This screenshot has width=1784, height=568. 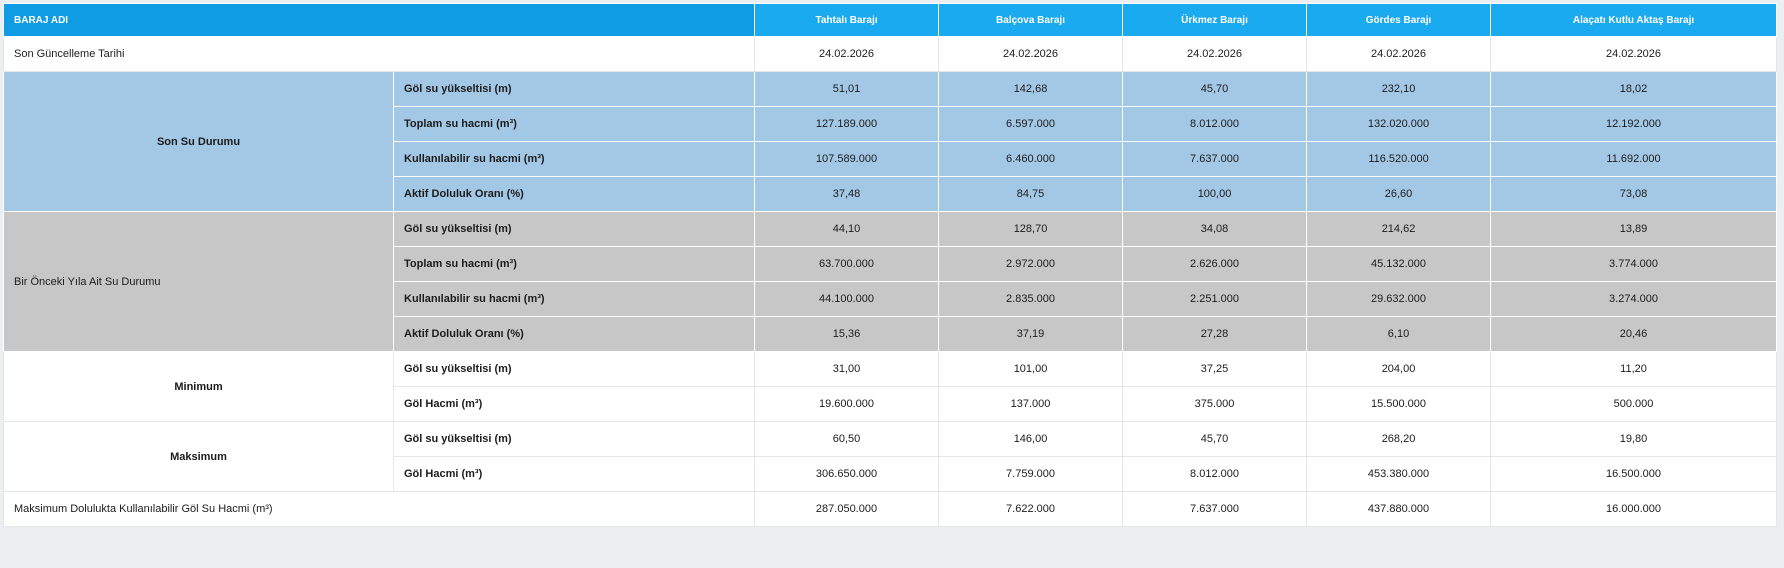 I want to click on cell-value: 232,10, so click(x=1399, y=89).